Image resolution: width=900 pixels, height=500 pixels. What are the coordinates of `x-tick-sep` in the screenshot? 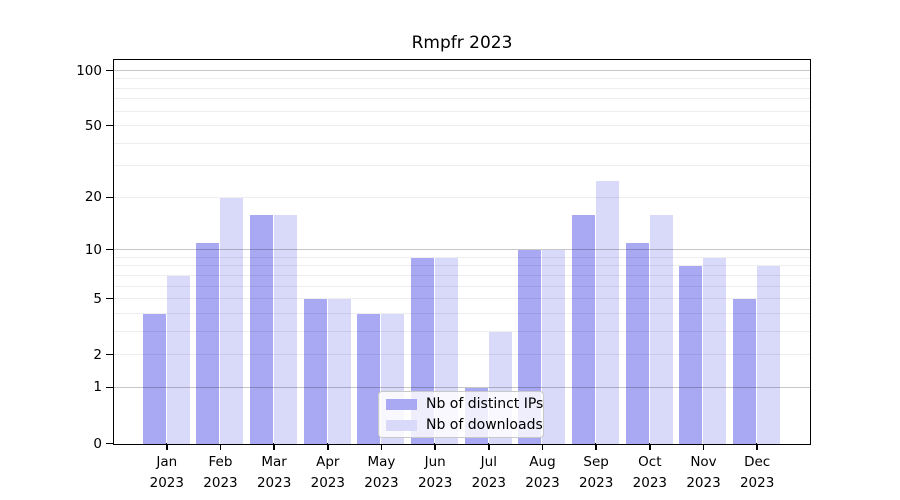 It's located at (596, 446).